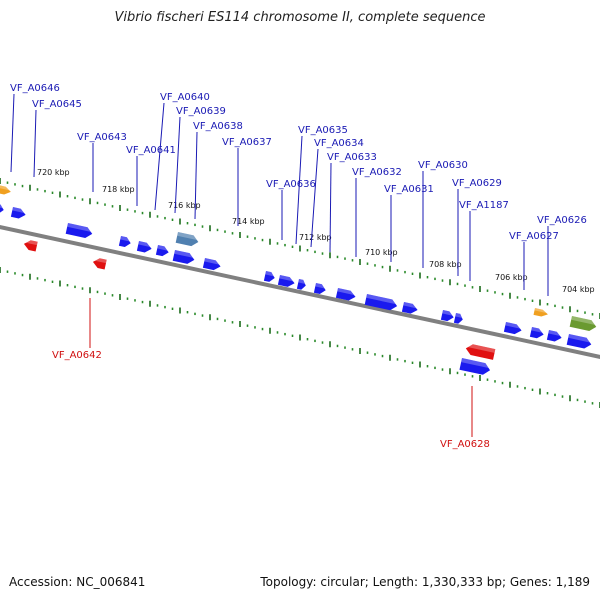 The height and width of the screenshot is (600, 600). Describe the element at coordinates (102, 137) in the screenshot. I see `gene-label-forward: VF_A0643` at that location.